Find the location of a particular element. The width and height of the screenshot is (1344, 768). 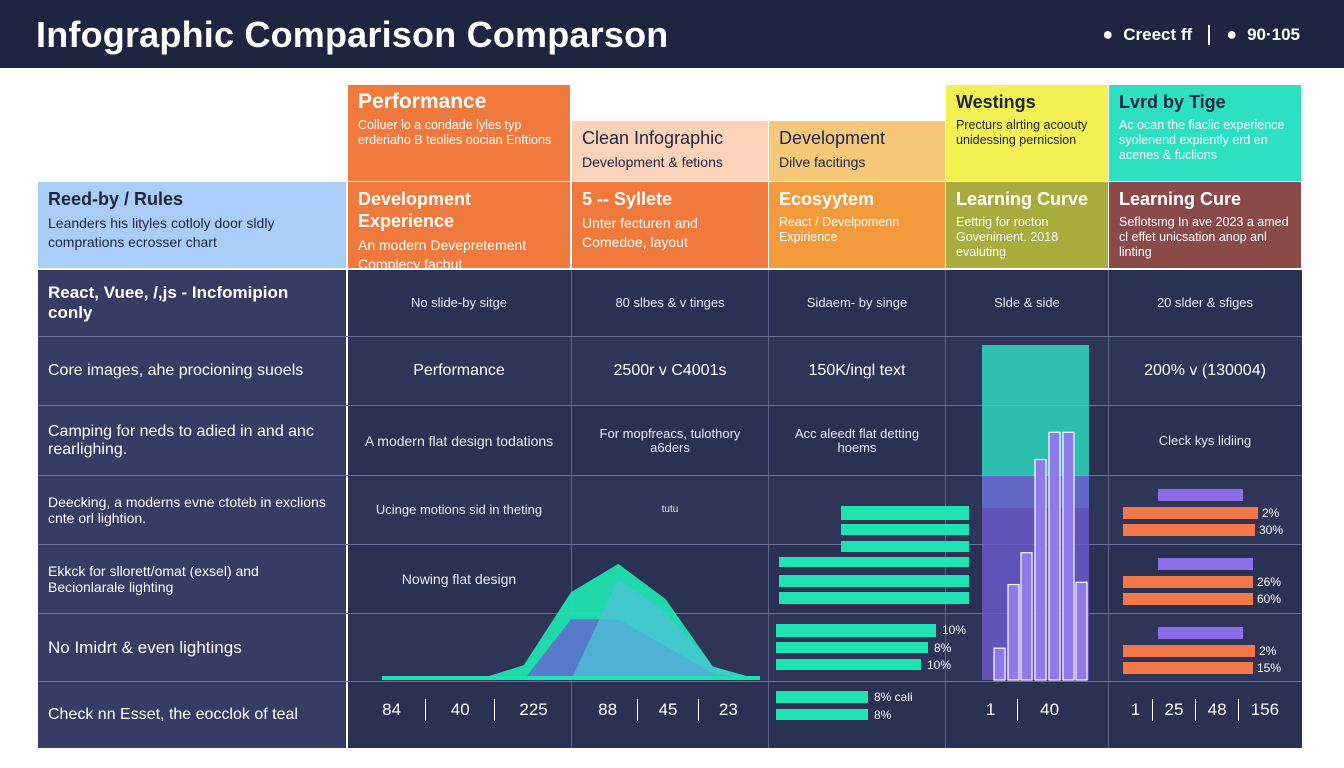

cell-text: A modern flat design todations is located at coordinates (459, 440).